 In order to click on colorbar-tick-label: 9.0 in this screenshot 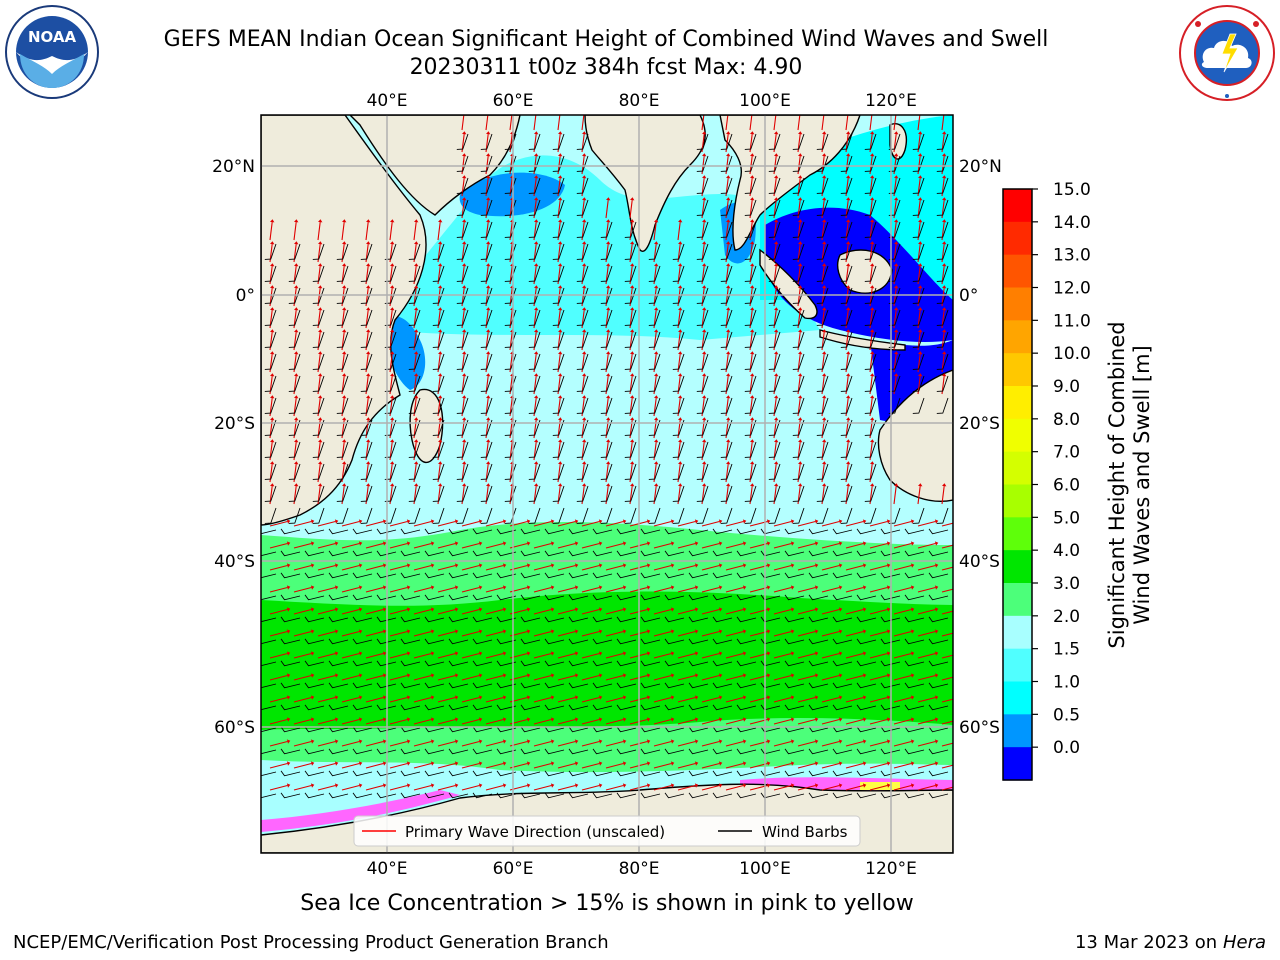, I will do `click(1066, 387)`.